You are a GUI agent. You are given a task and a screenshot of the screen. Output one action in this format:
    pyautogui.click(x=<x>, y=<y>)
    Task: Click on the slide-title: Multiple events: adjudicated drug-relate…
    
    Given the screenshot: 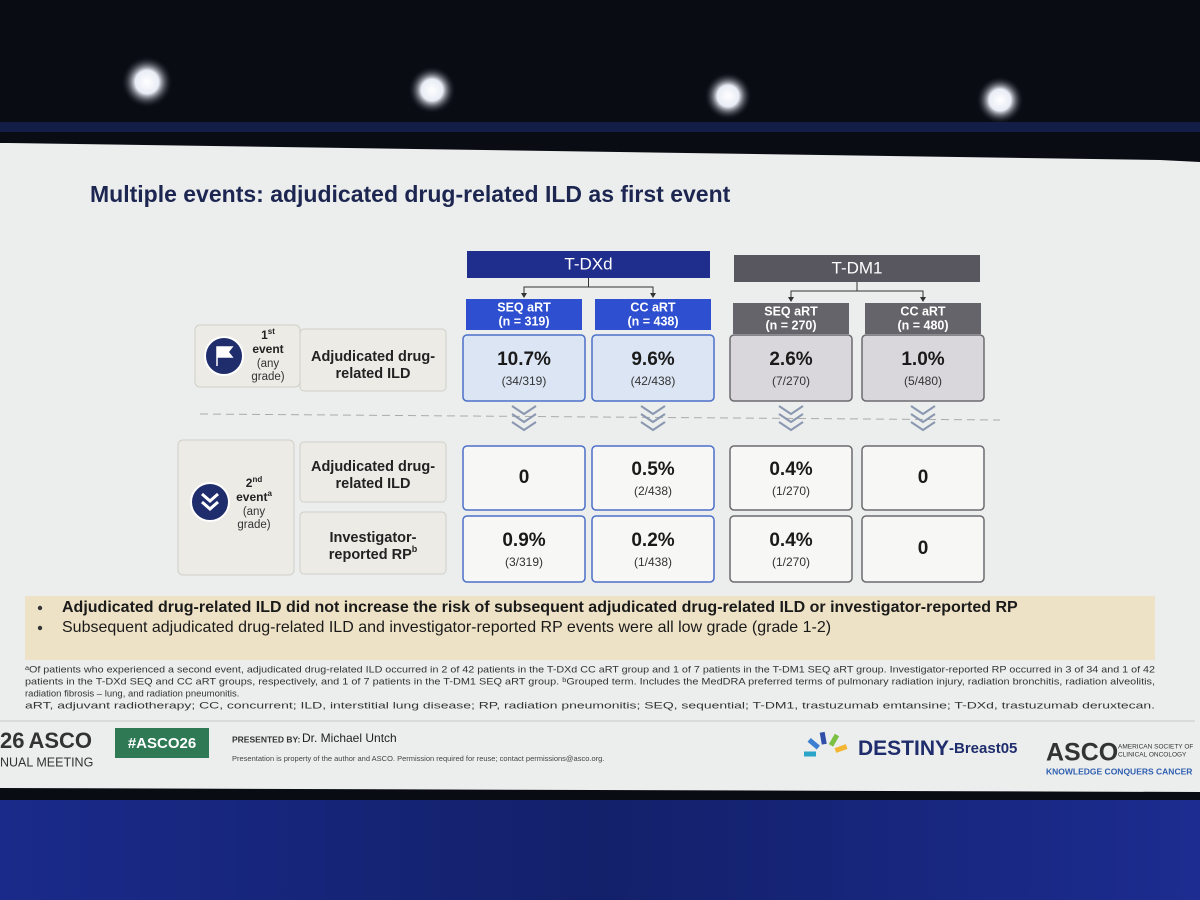 What is the action you would take?
    pyautogui.click(x=410, y=194)
    